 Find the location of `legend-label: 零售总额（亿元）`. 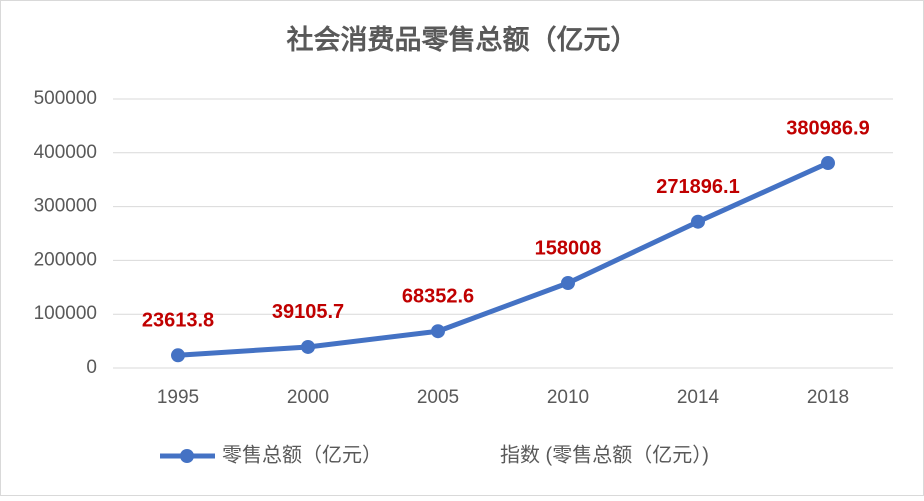

legend-label: 零售总额（亿元） is located at coordinates (302, 454).